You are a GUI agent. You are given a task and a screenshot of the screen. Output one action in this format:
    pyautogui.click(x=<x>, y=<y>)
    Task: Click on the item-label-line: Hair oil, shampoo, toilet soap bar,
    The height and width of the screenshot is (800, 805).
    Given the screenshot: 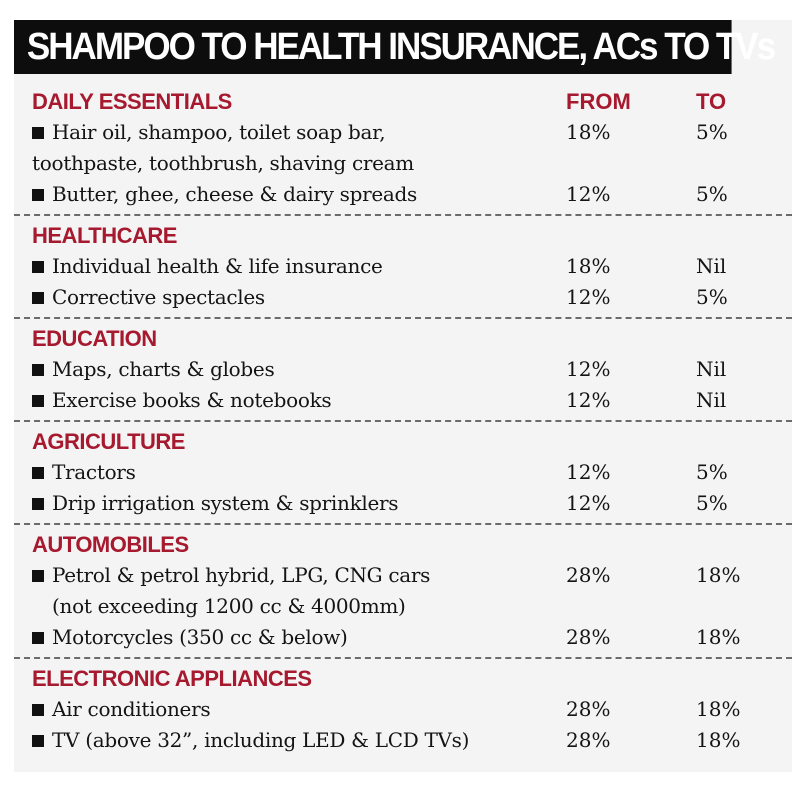 What is the action you would take?
    pyautogui.click(x=219, y=132)
    